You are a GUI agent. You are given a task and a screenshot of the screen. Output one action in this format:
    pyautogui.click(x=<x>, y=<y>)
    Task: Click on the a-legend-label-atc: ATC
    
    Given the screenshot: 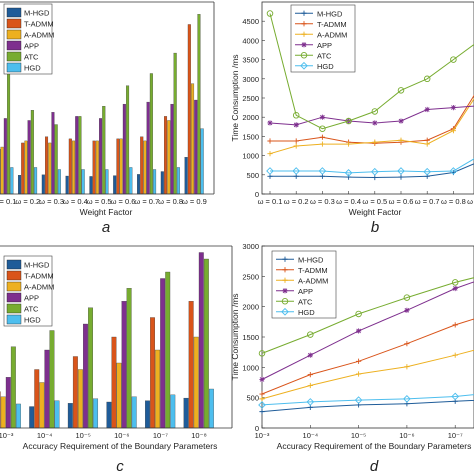 What is the action you would take?
    pyautogui.click(x=31, y=57)
    